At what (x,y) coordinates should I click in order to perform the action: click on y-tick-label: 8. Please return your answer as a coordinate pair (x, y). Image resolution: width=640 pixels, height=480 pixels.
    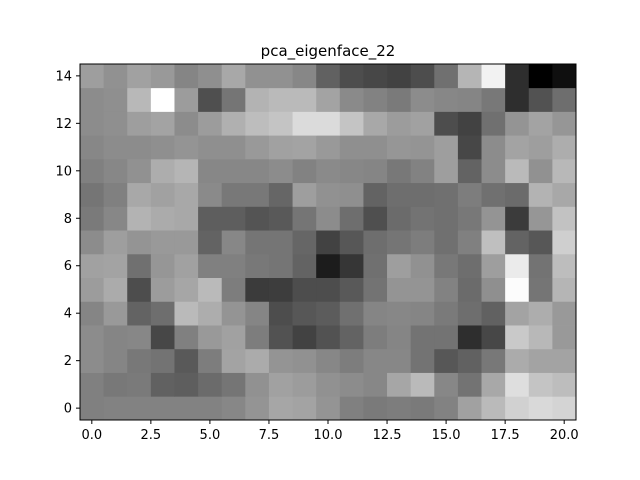
    Looking at the image, I should click on (68, 219).